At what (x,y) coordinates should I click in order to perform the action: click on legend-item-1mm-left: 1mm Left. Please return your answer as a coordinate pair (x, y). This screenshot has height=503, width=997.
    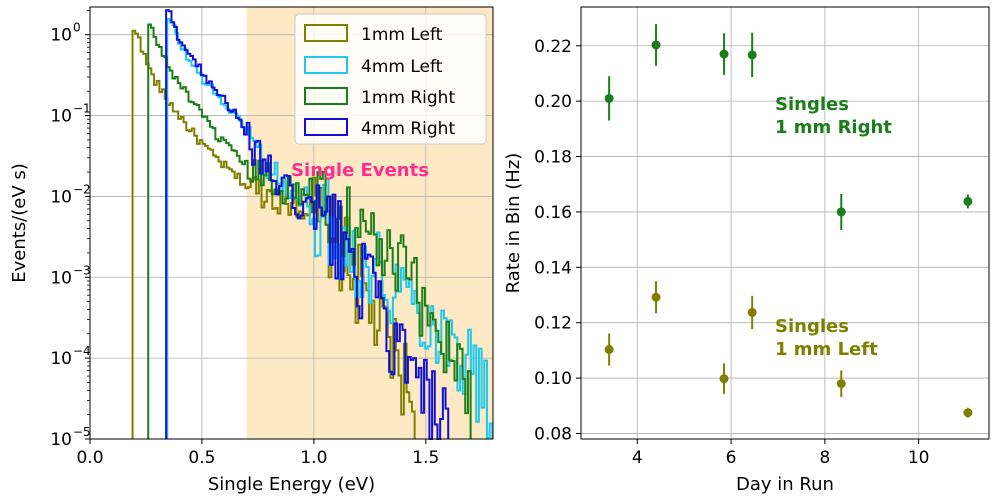
    Looking at the image, I should click on (373, 34).